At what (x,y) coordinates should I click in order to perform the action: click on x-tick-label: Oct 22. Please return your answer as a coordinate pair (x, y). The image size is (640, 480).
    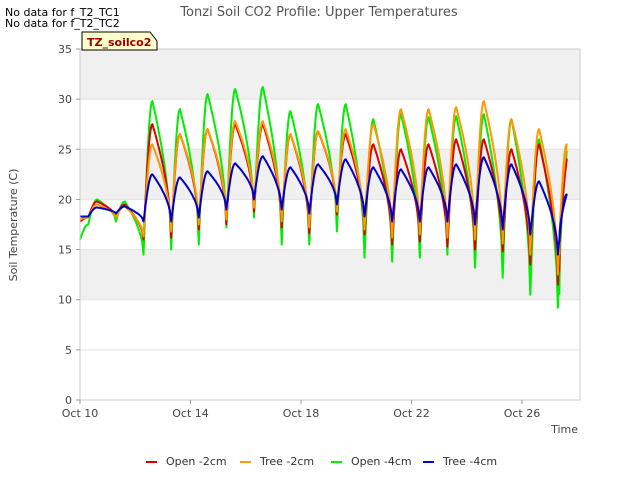
    Looking at the image, I should click on (411, 413).